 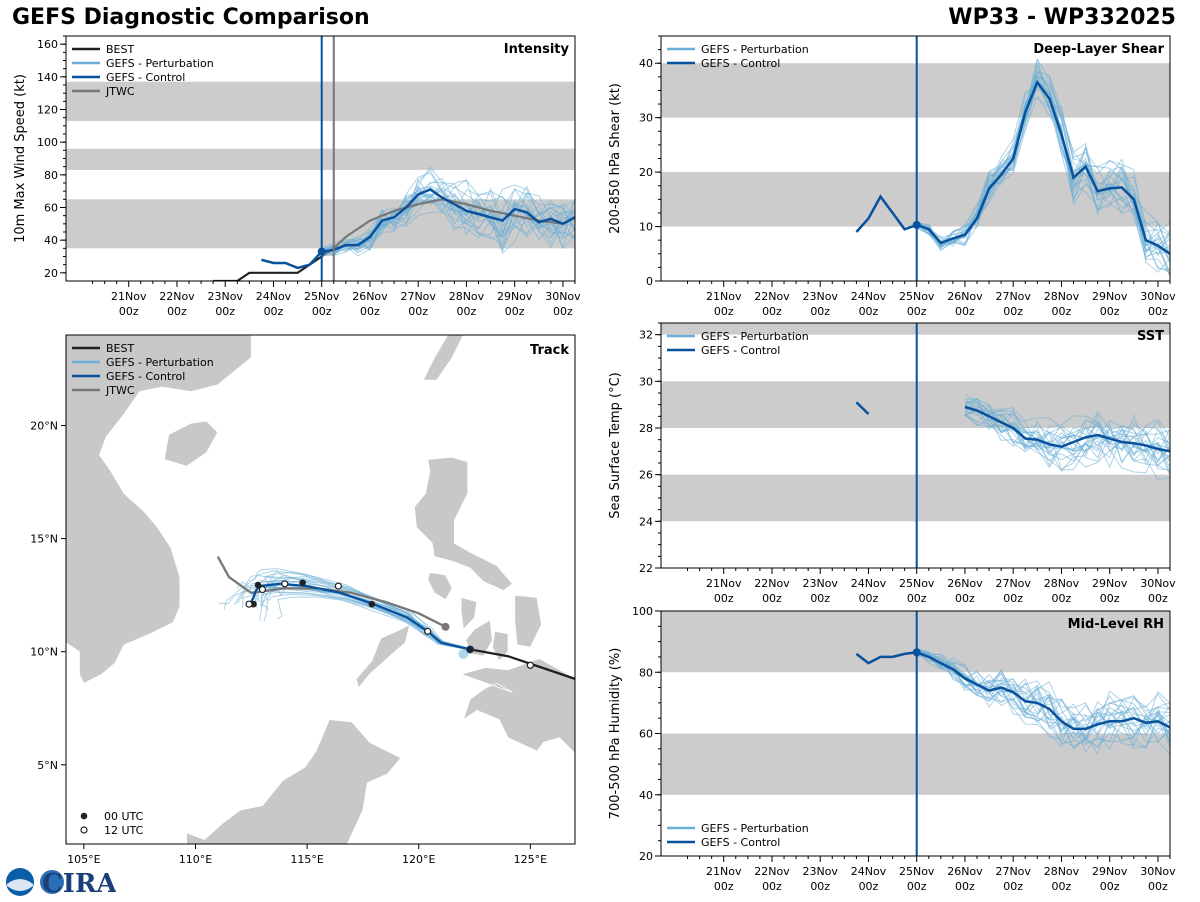 What do you see at coordinates (47, 110) in the screenshot?
I see `y-tick-label: 120` at bounding box center [47, 110].